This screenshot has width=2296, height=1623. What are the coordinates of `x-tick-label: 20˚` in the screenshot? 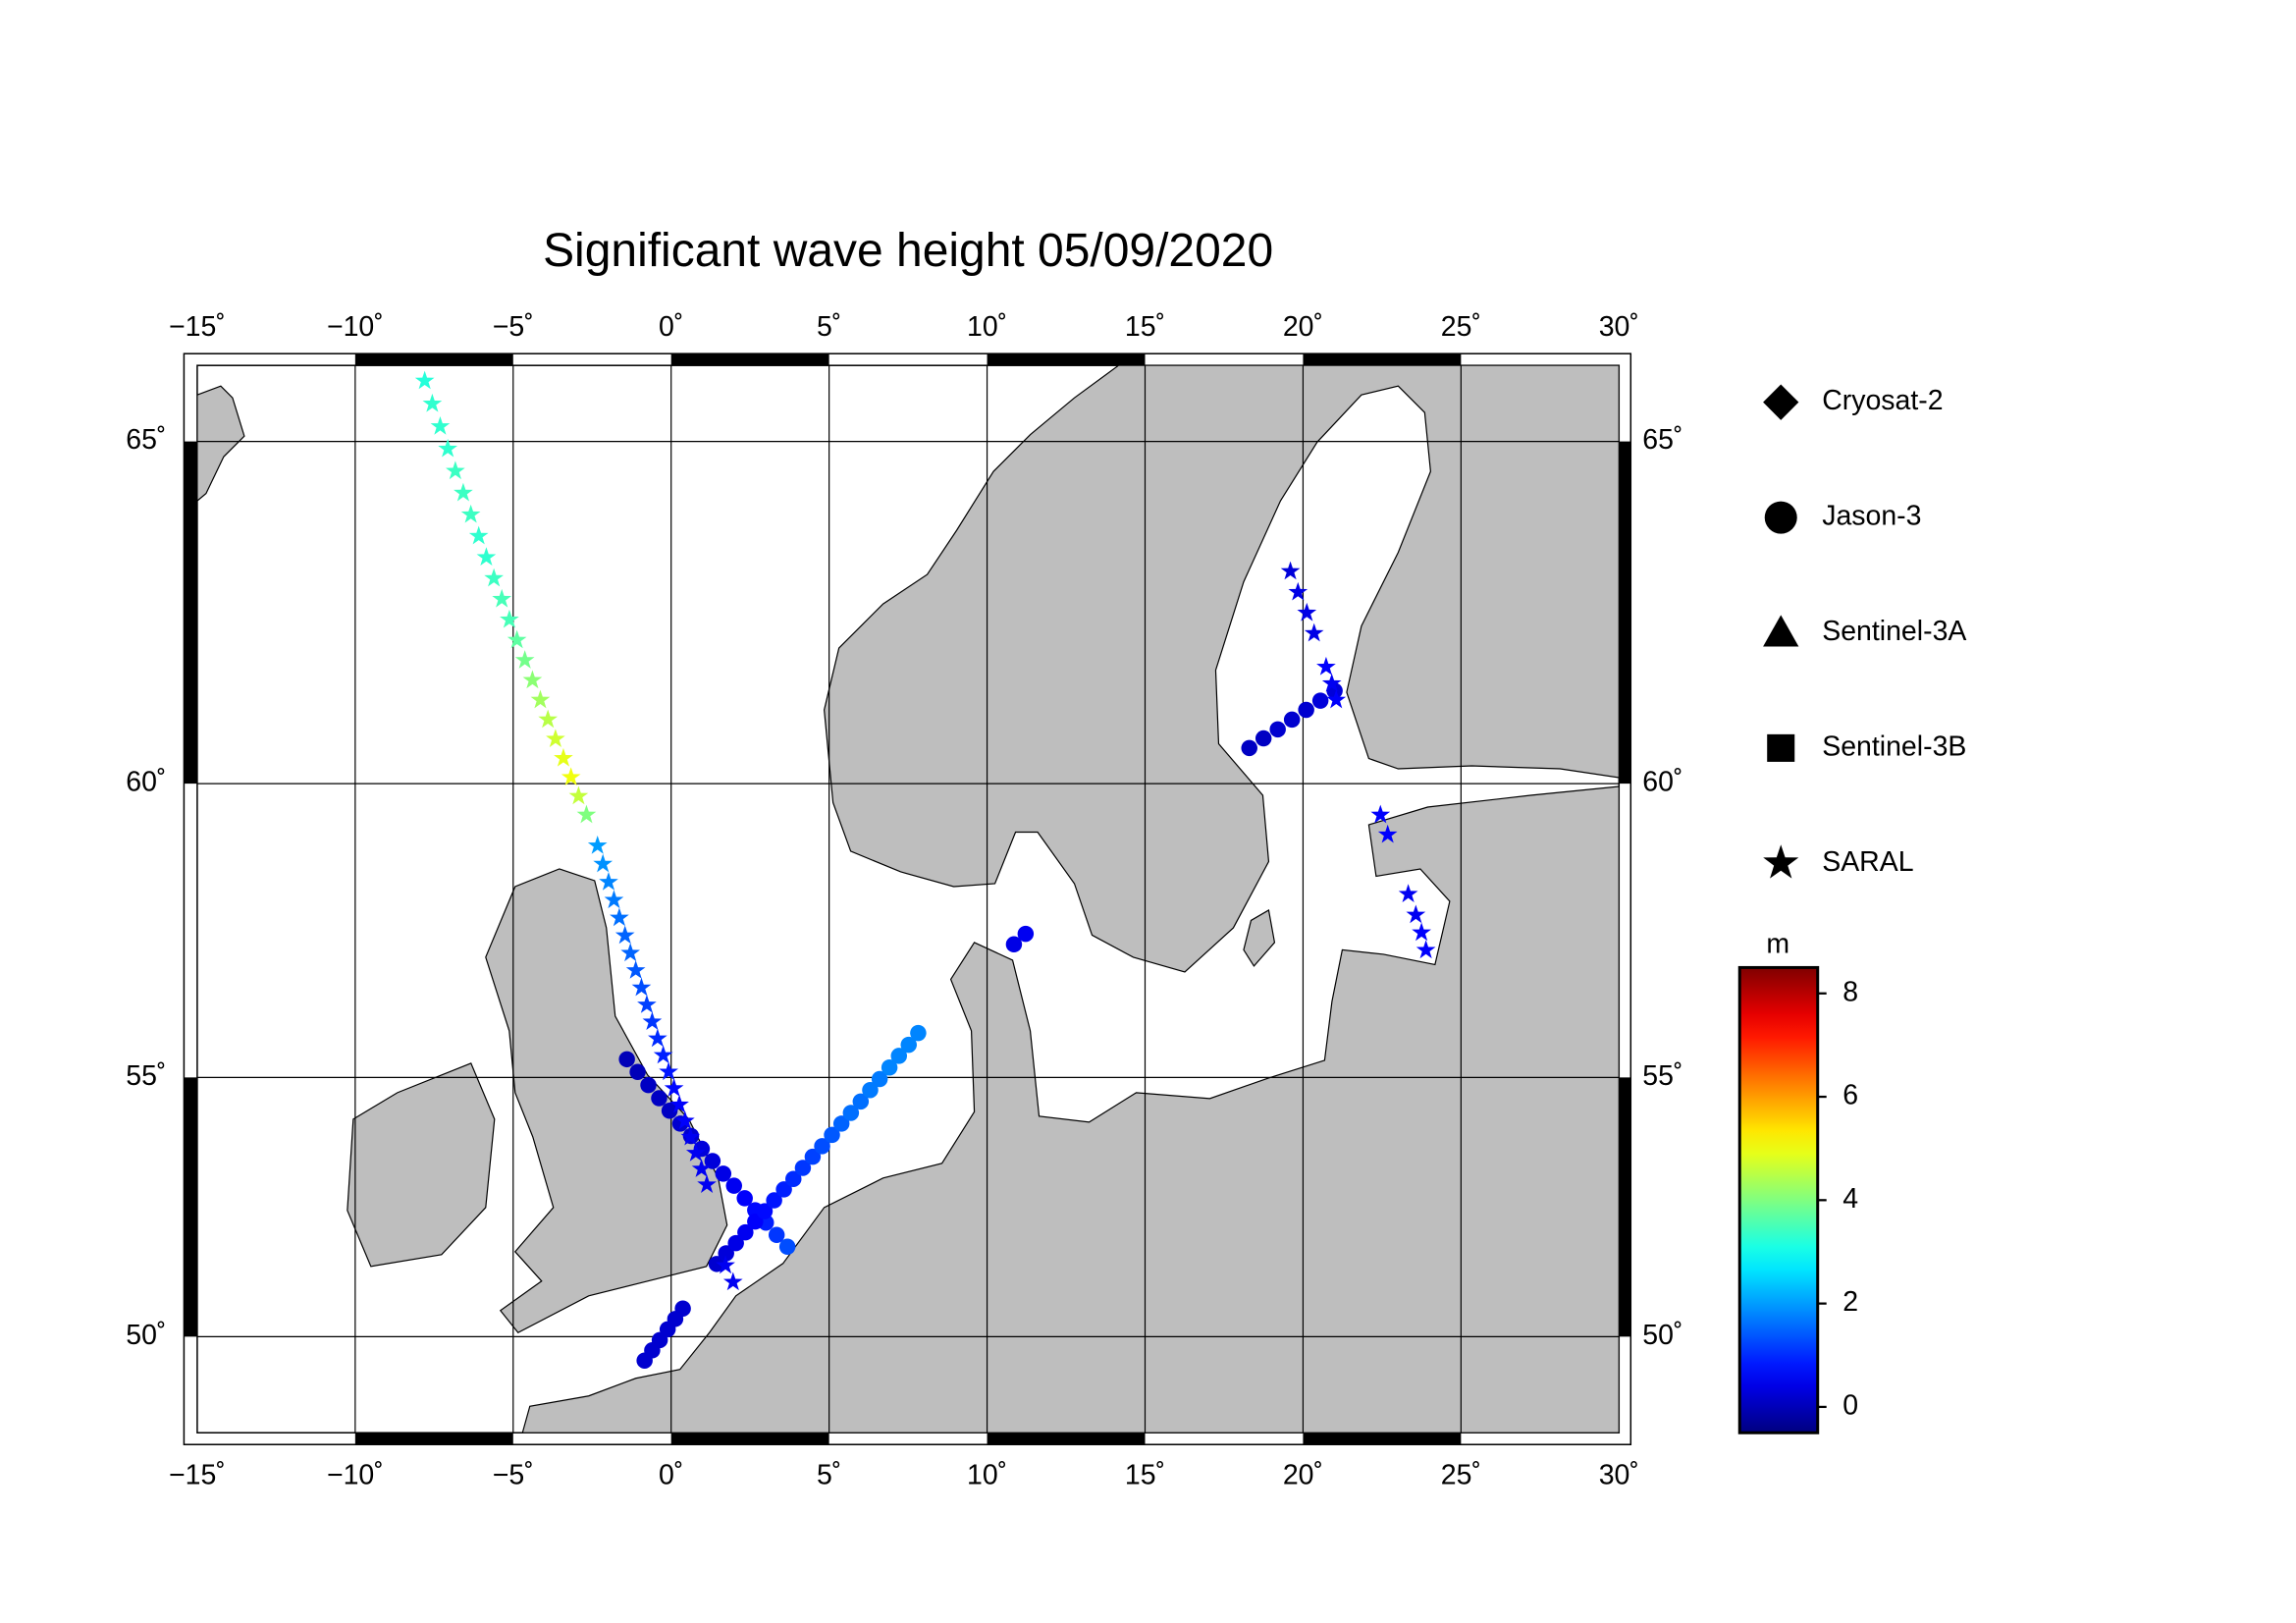 It's located at (1303, 327).